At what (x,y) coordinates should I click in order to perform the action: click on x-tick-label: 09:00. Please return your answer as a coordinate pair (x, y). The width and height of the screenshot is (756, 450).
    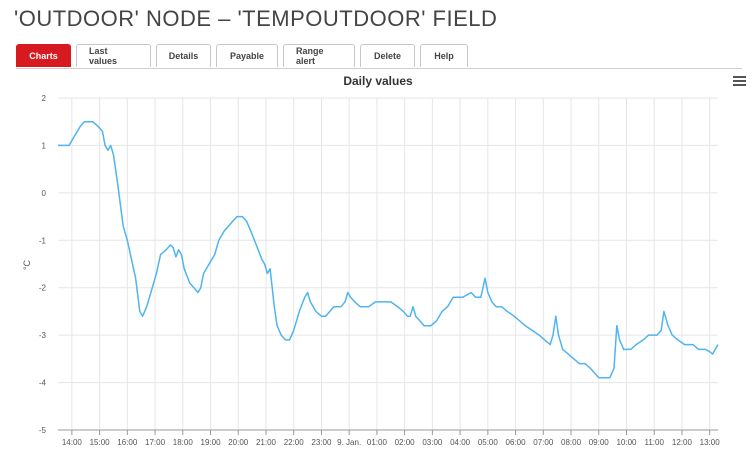
    Looking at the image, I should click on (599, 442).